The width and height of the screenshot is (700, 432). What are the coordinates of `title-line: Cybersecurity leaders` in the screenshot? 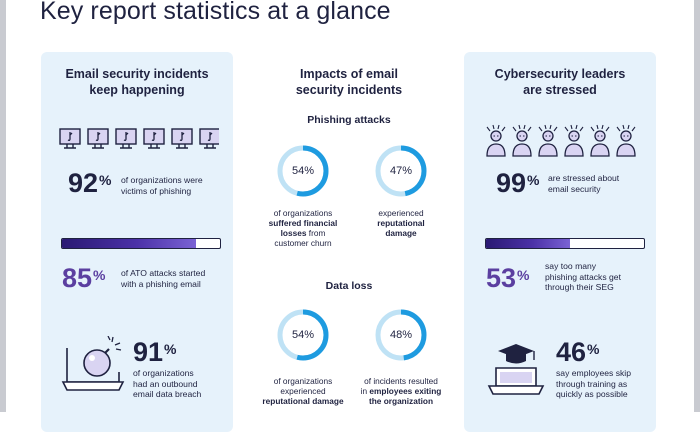 It's located at (560, 74).